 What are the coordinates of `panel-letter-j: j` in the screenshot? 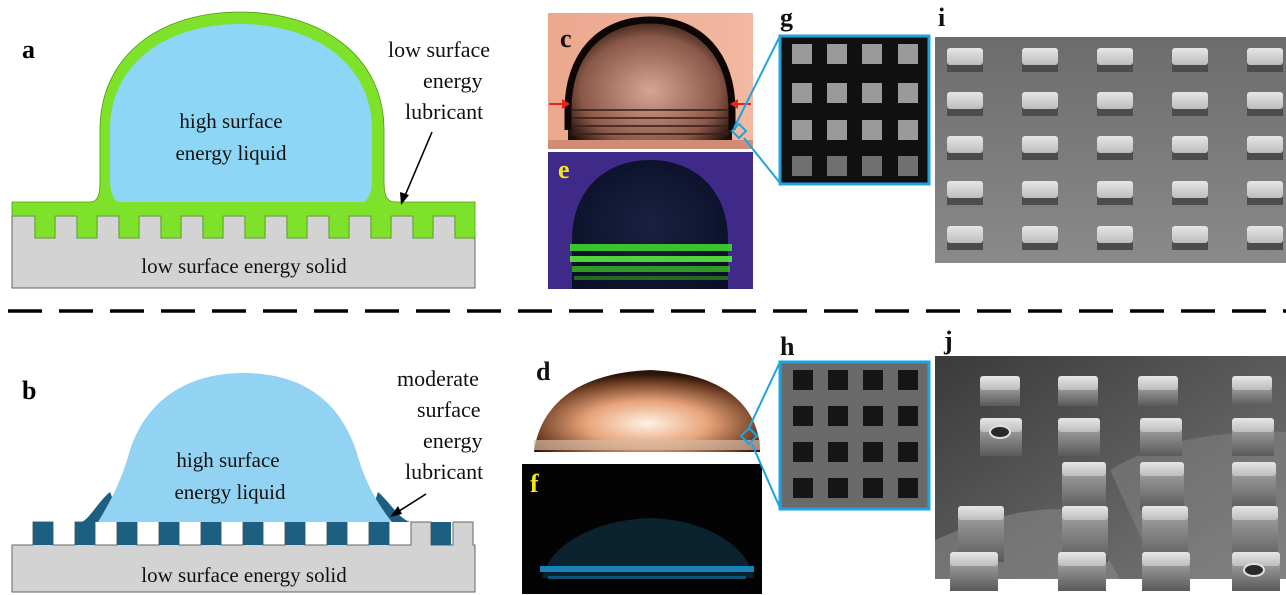 It's located at (948, 340).